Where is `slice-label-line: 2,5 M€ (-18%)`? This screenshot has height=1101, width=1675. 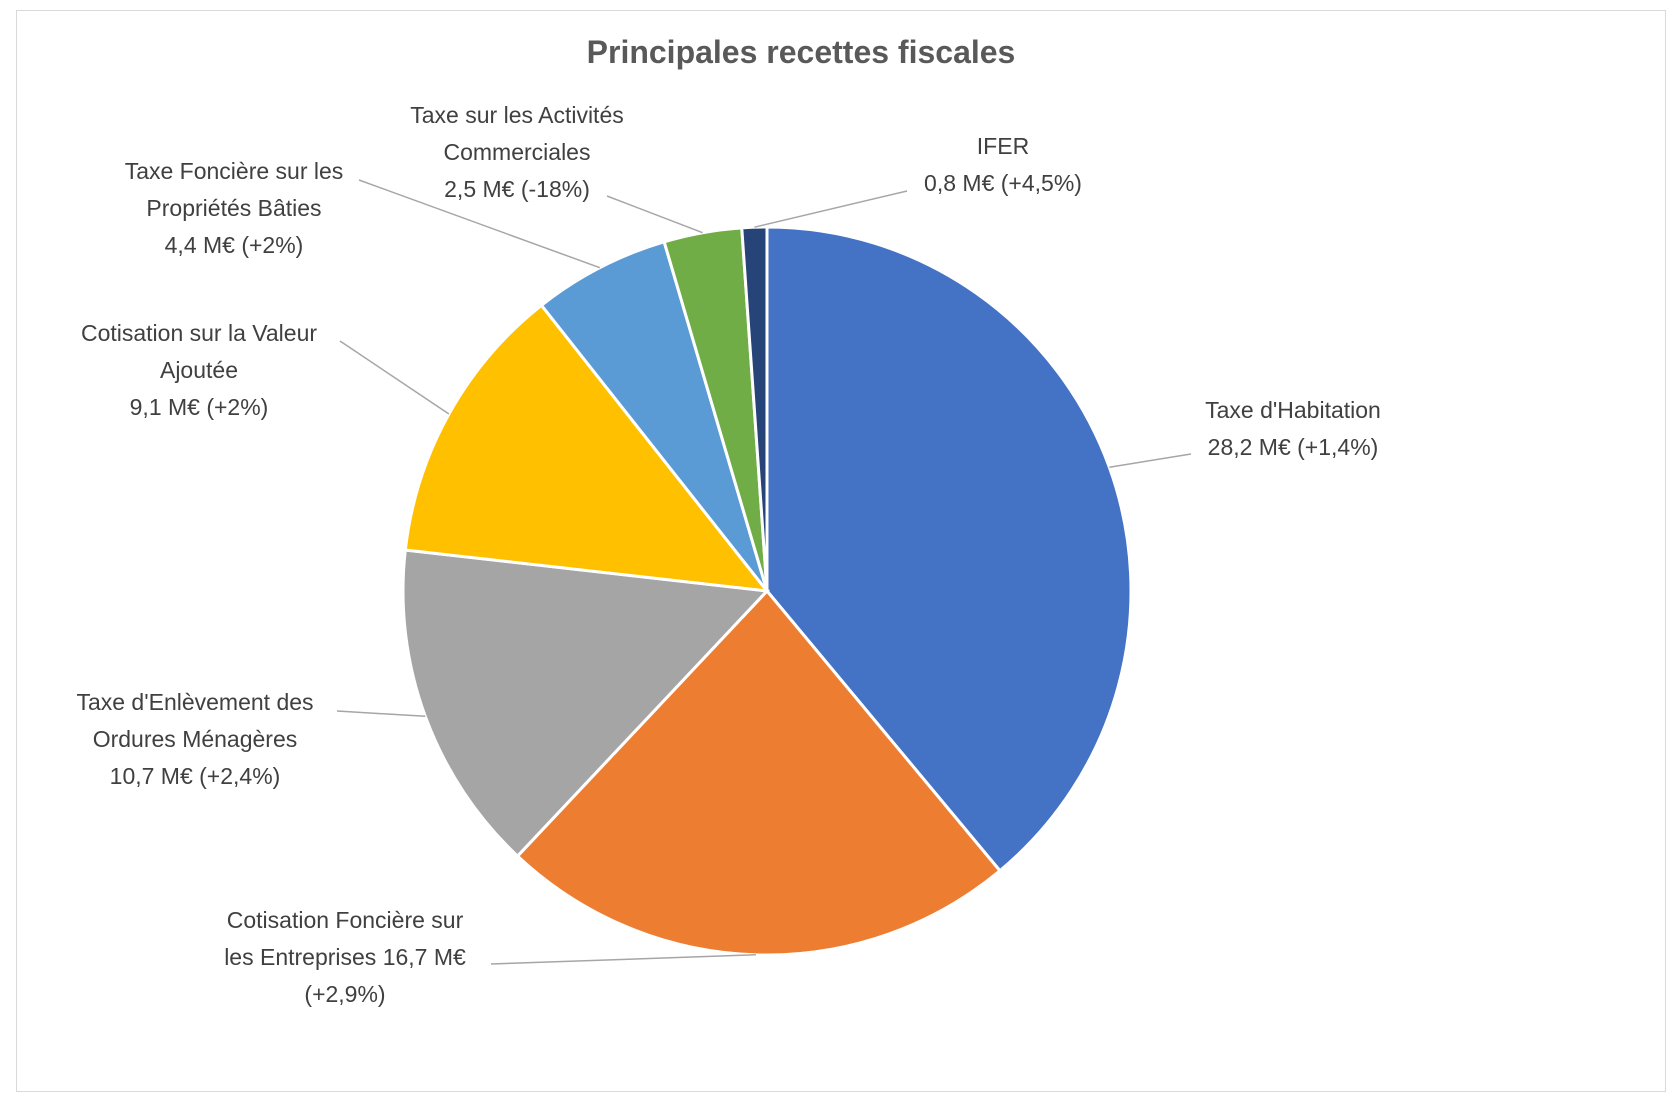 slice-label-line: 2,5 M€ (-18%) is located at coordinates (517, 189).